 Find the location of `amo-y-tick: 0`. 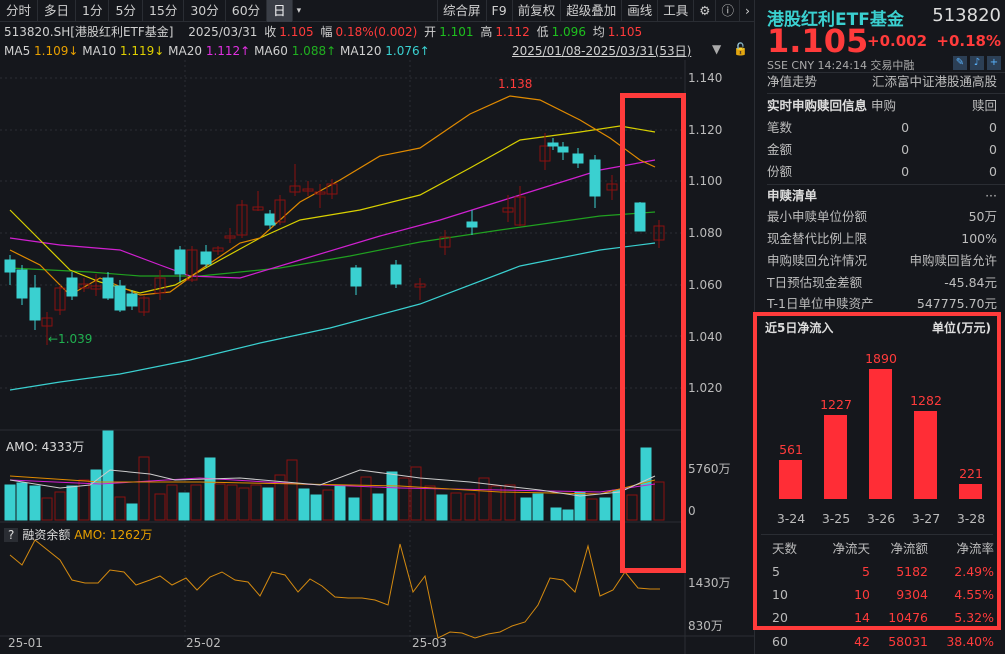

amo-y-tick: 0 is located at coordinates (692, 511).